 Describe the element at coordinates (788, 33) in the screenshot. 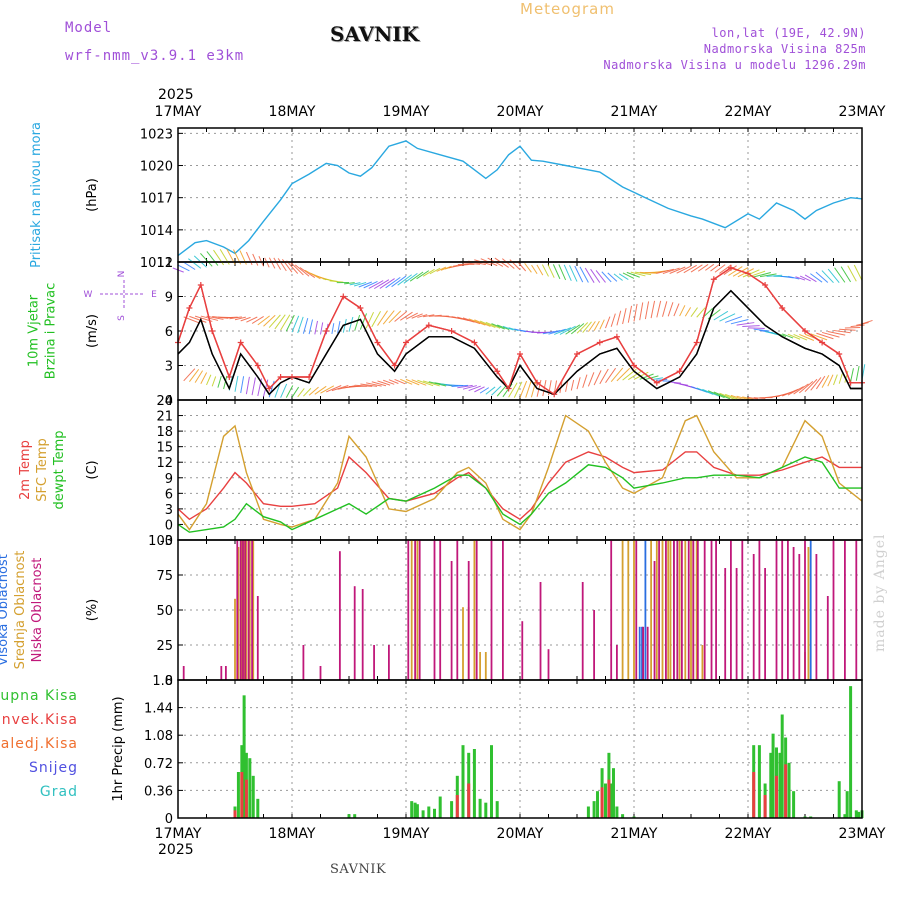

I see `coords-label: lon,lat (19E, 42.9N)` at that location.